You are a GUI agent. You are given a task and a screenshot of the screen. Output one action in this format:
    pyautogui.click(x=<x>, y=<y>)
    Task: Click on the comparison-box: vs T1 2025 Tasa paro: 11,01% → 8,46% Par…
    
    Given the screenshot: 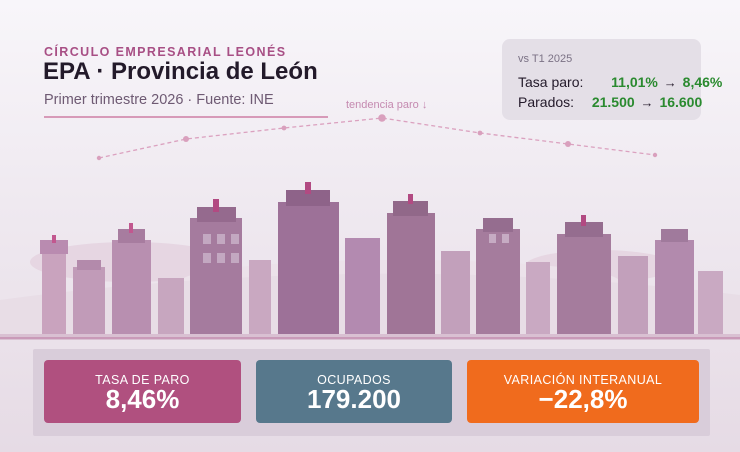 What is the action you would take?
    pyautogui.click(x=612, y=79)
    